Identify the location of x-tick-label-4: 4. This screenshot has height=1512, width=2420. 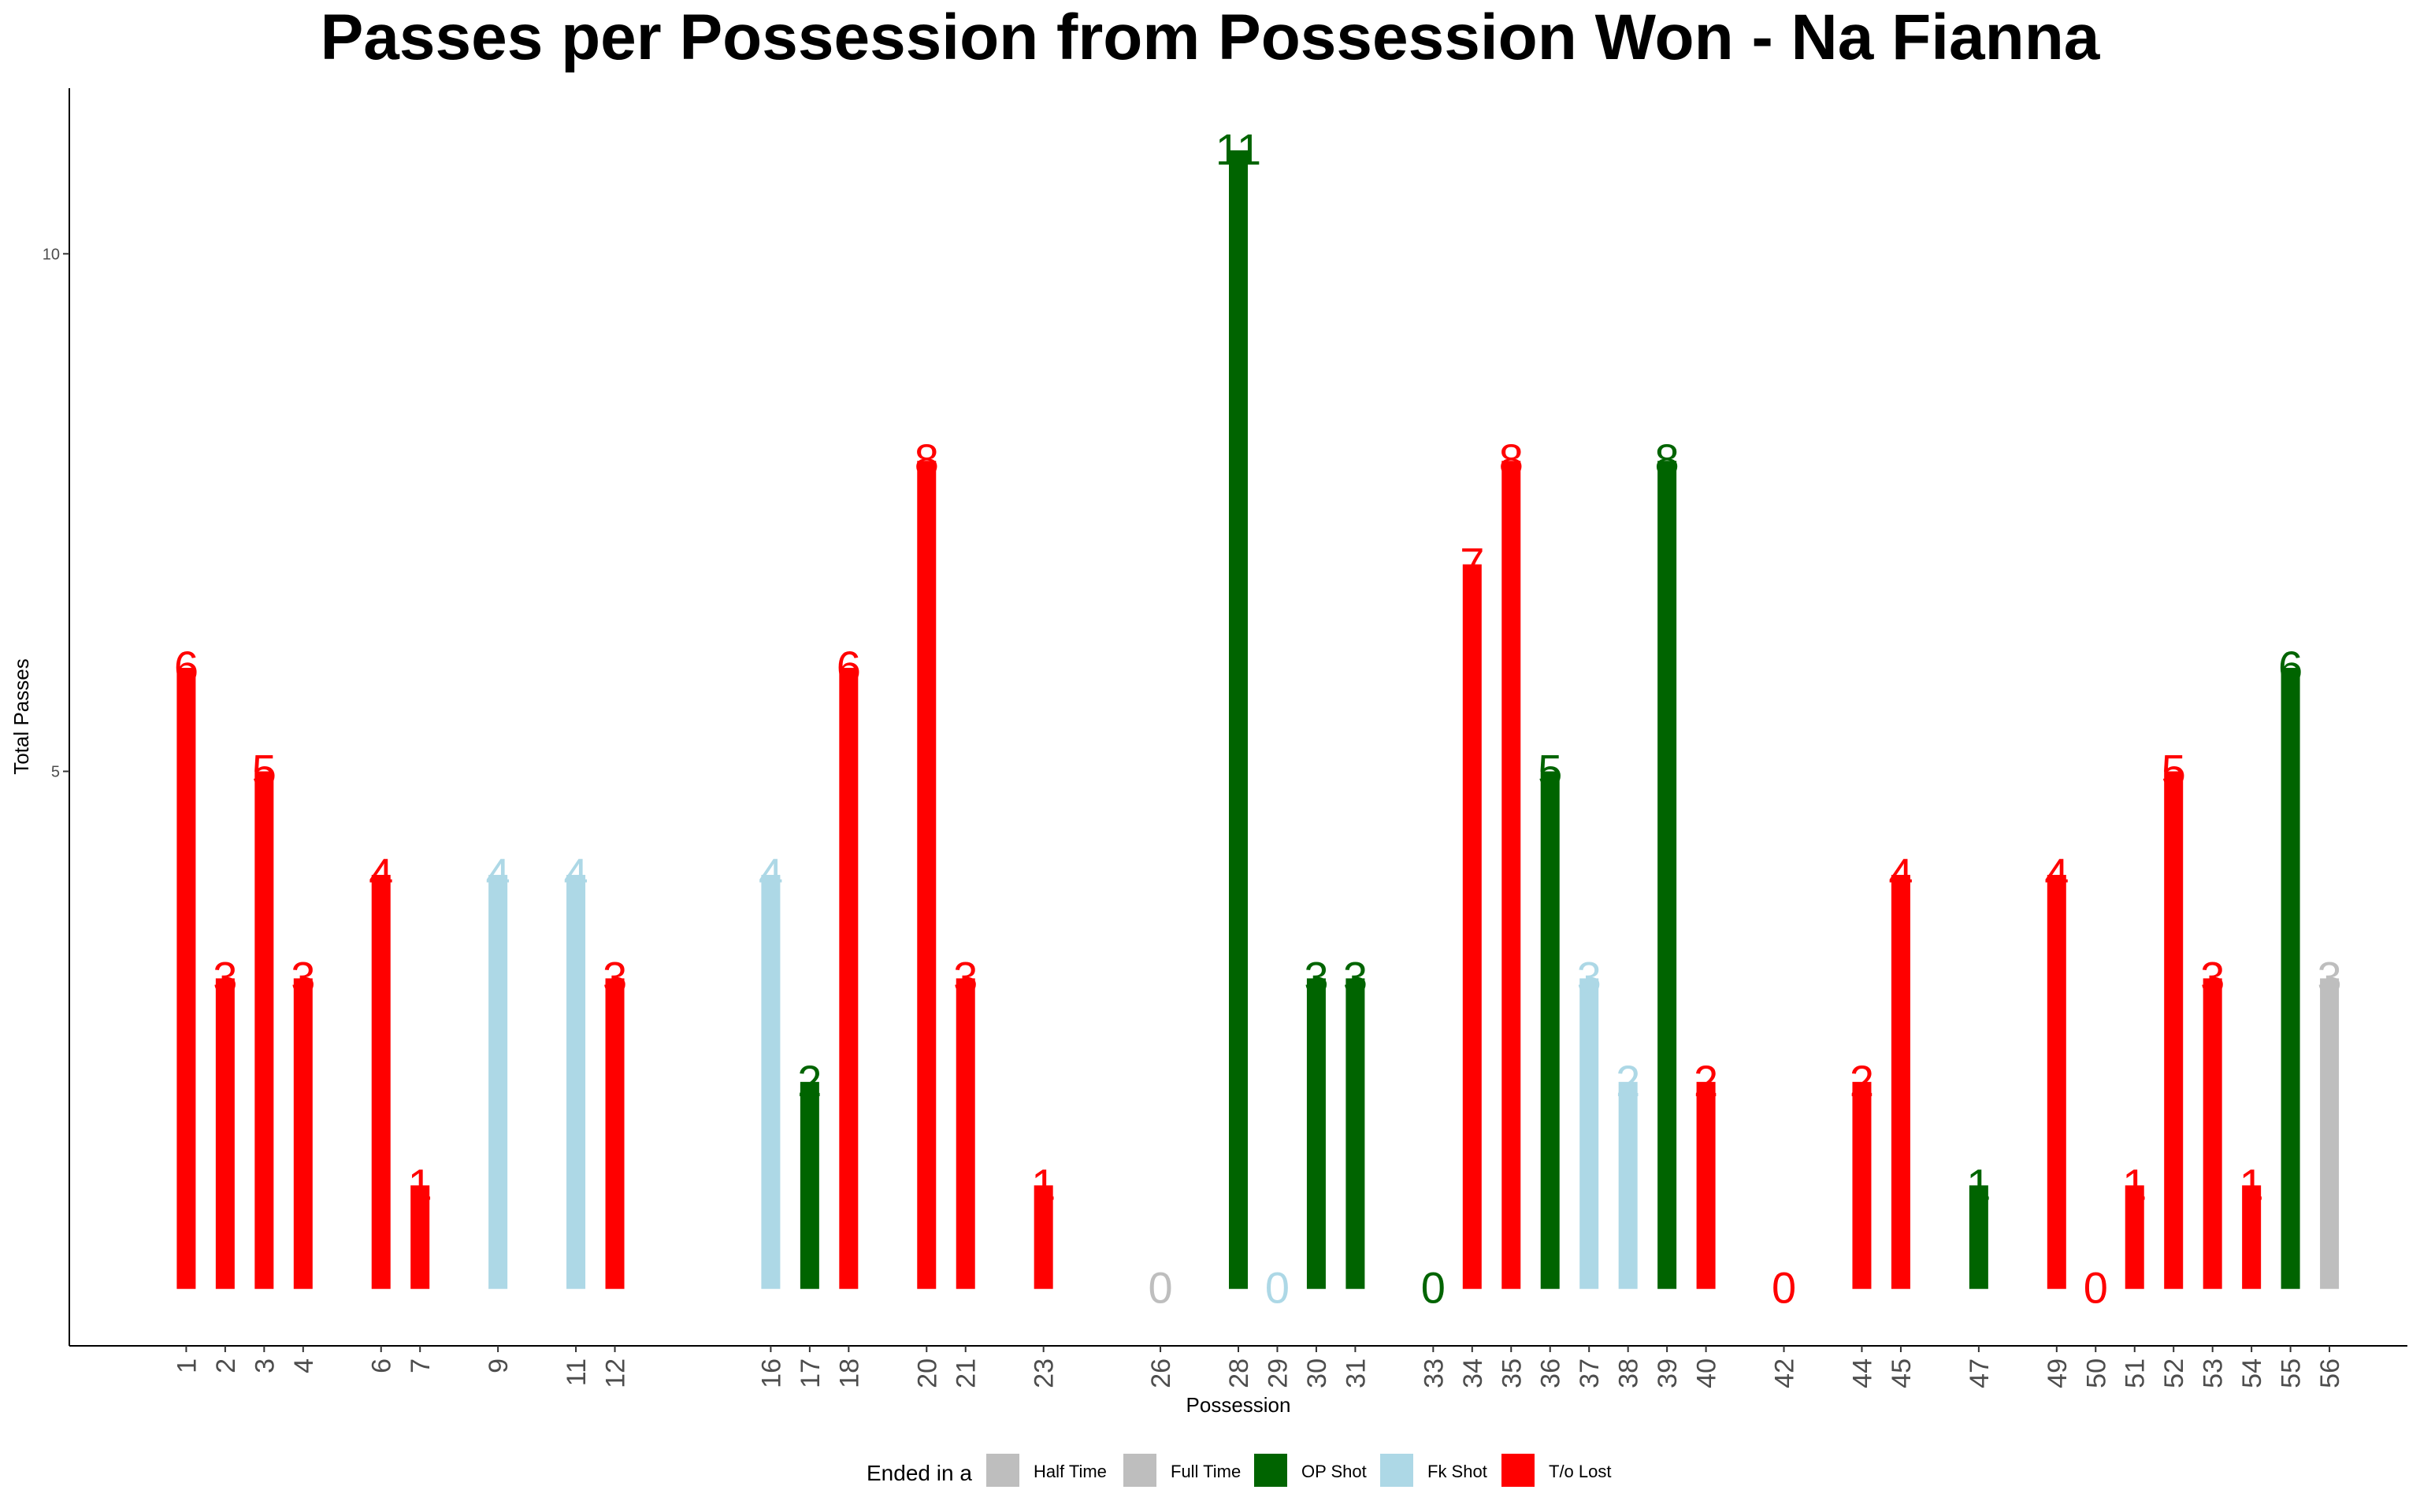
(304, 1365).